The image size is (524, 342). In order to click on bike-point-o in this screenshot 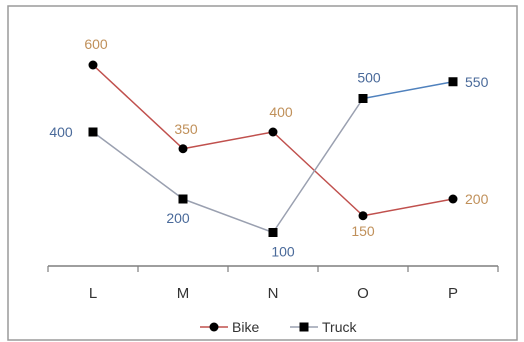, I will do `click(363, 216)`.